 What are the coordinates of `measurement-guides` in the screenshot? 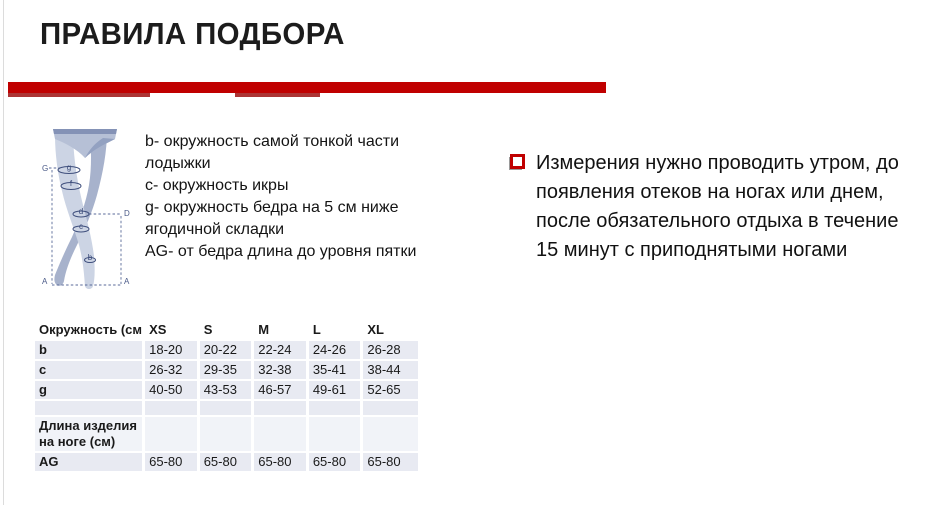 It's located at (85, 226).